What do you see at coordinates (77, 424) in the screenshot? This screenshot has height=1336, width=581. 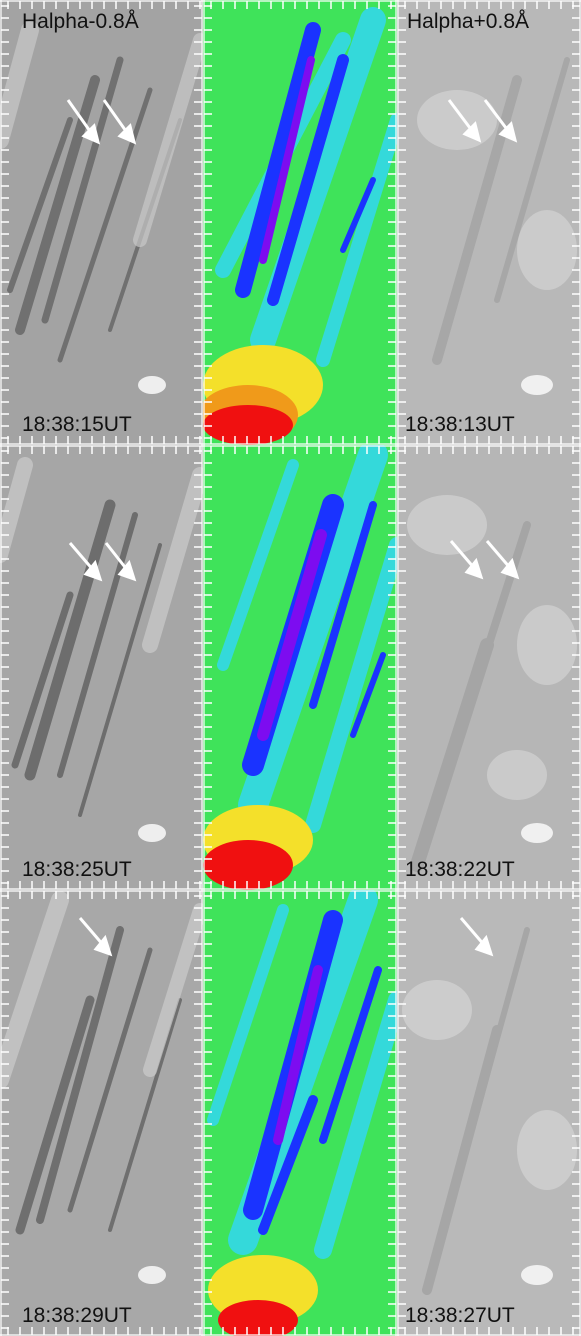 I see `left-timestamp: 18:38:15UT` at bounding box center [77, 424].